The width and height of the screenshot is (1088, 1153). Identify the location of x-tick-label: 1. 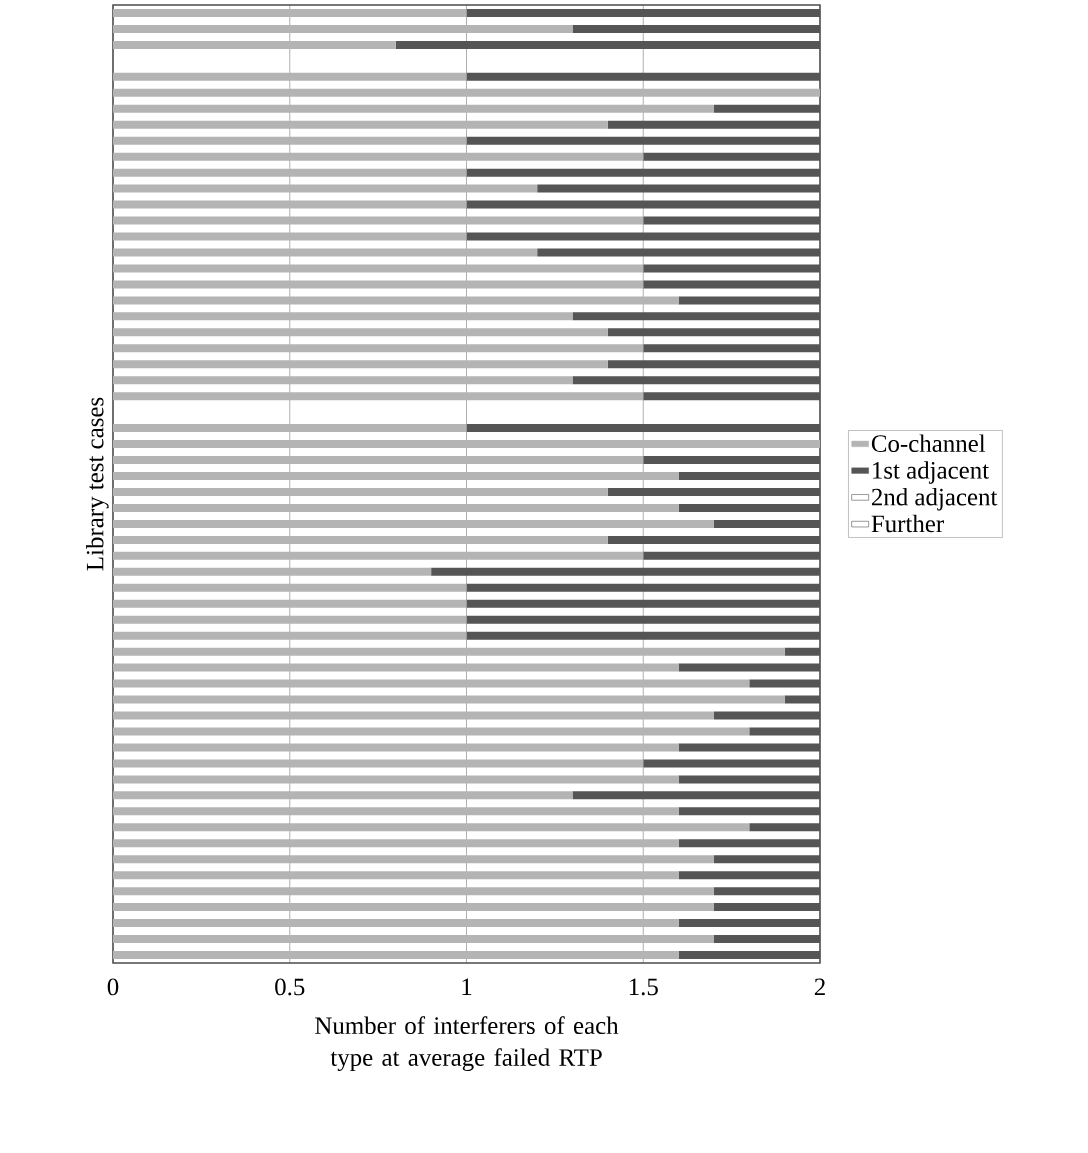
(467, 986).